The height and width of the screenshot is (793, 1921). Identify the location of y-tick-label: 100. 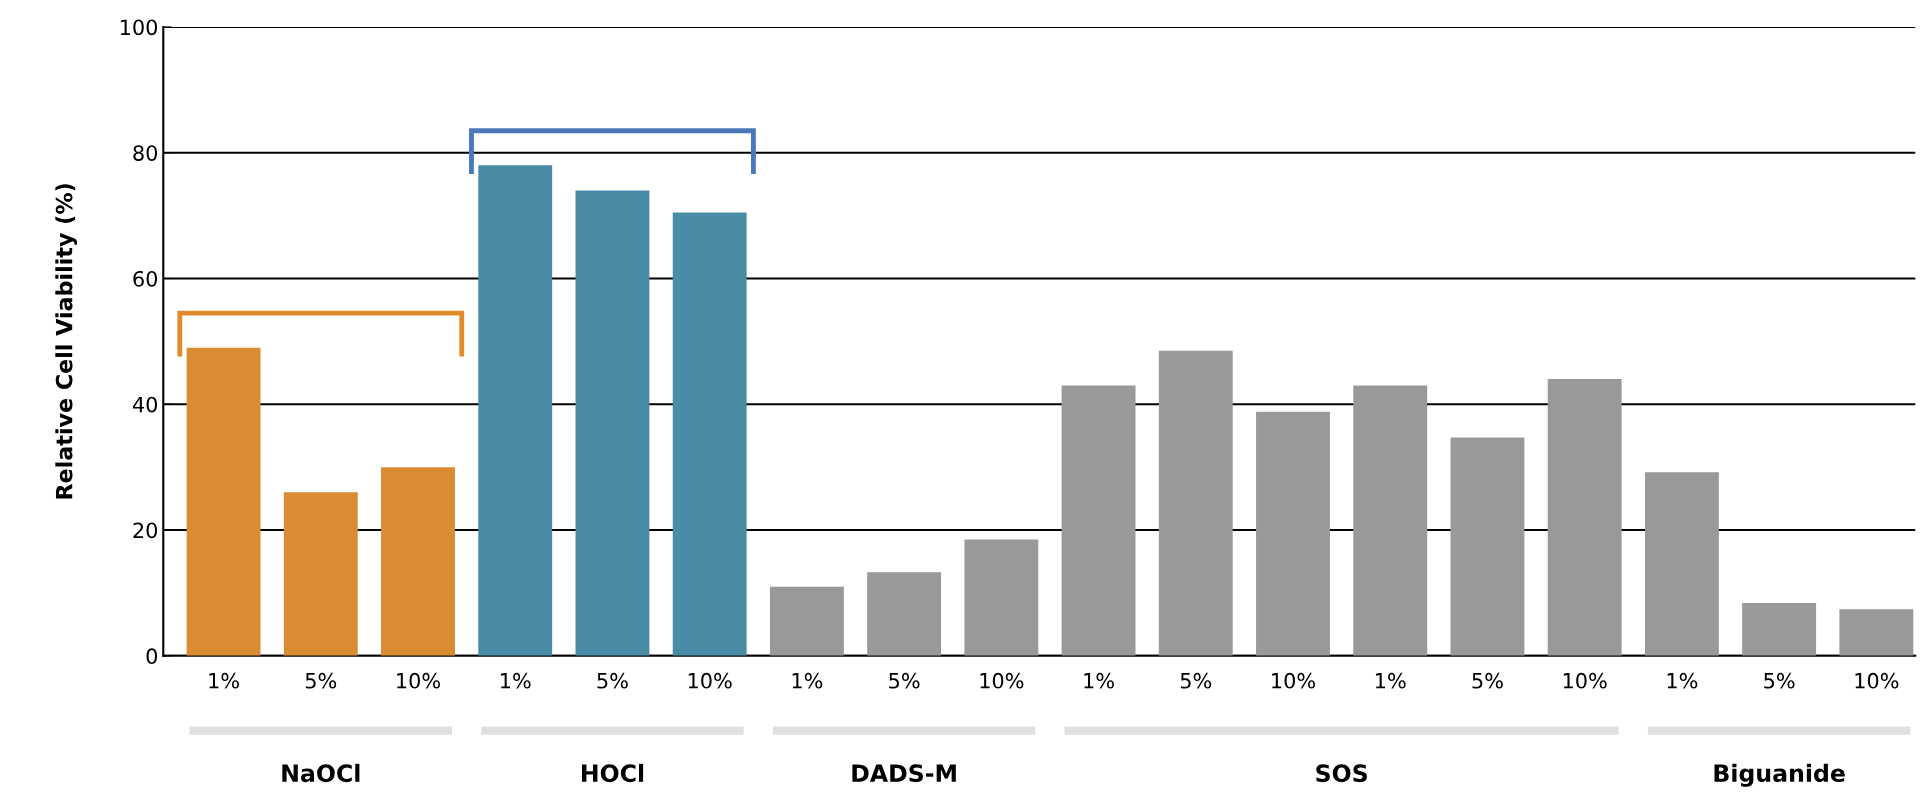
(139, 27).